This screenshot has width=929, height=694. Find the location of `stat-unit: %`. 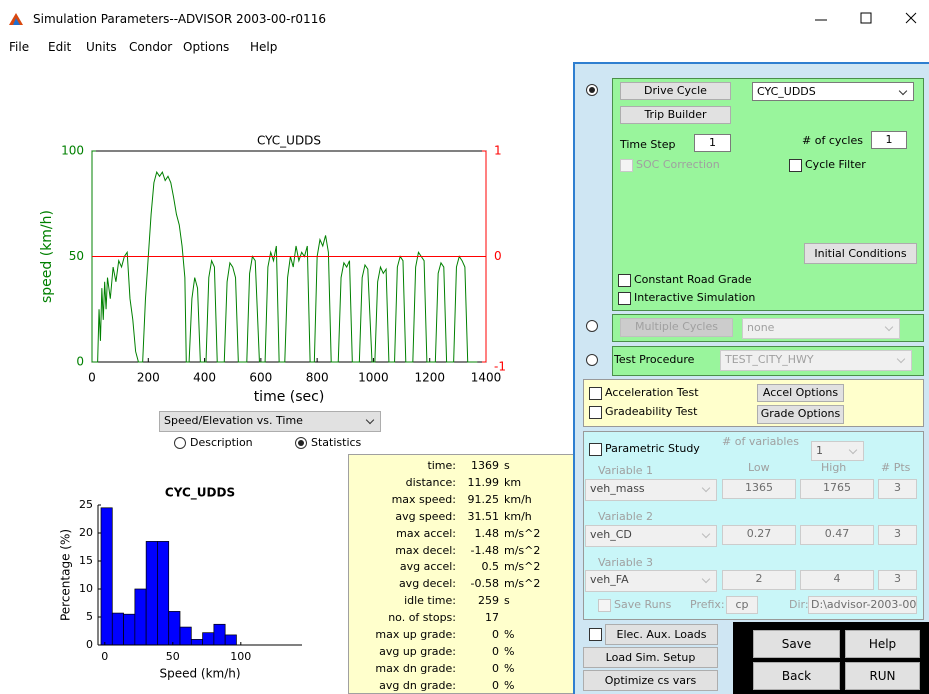

stat-unit: % is located at coordinates (509, 634).